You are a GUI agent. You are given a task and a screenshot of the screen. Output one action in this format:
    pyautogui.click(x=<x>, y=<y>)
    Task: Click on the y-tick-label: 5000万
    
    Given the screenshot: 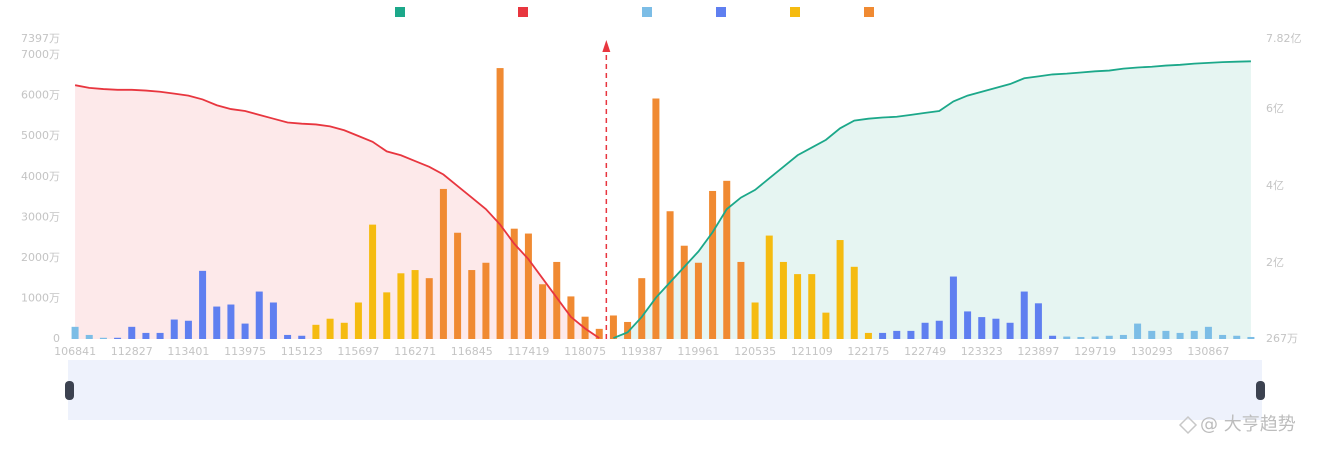 What is the action you would take?
    pyautogui.click(x=40, y=135)
    